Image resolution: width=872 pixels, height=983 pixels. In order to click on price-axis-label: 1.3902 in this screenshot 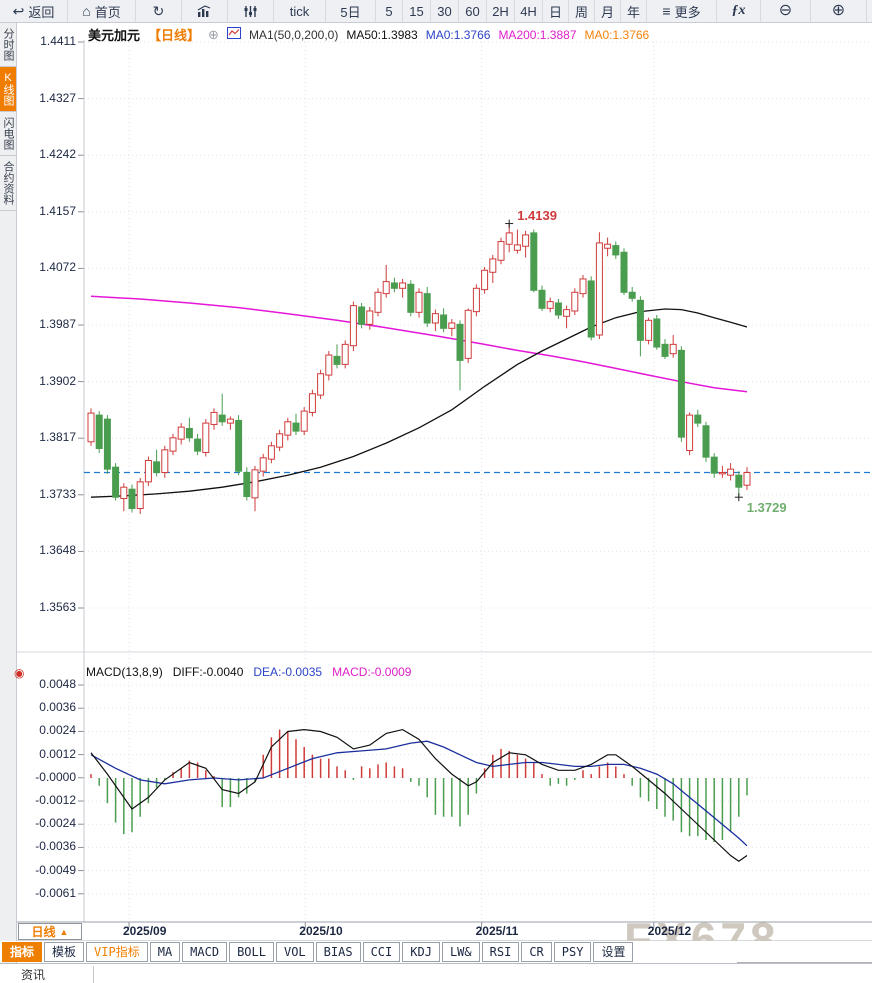, I will do `click(57, 380)`.